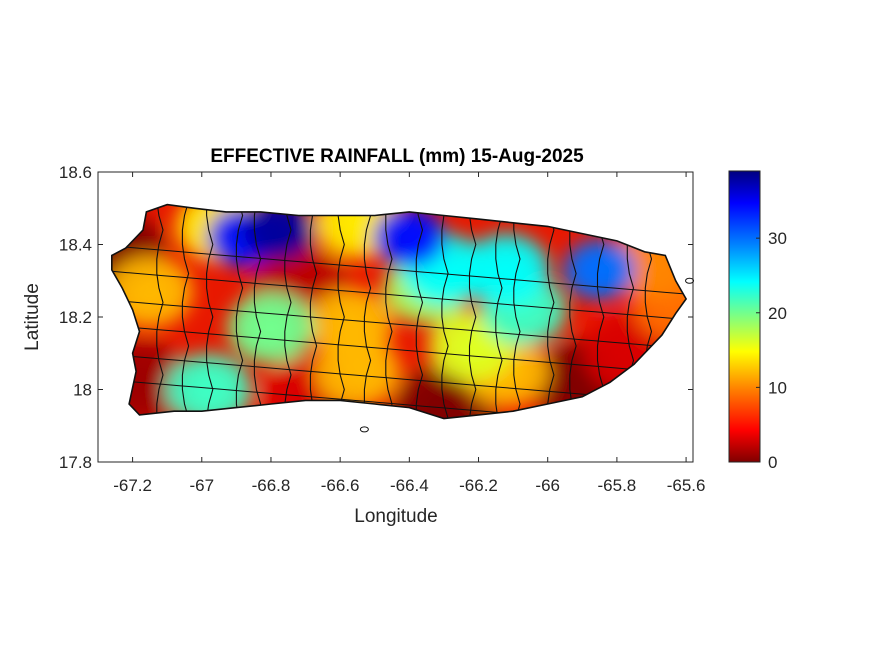 This screenshot has height=656, width=875. I want to click on x-tick-label: -66.6, so click(340, 485).